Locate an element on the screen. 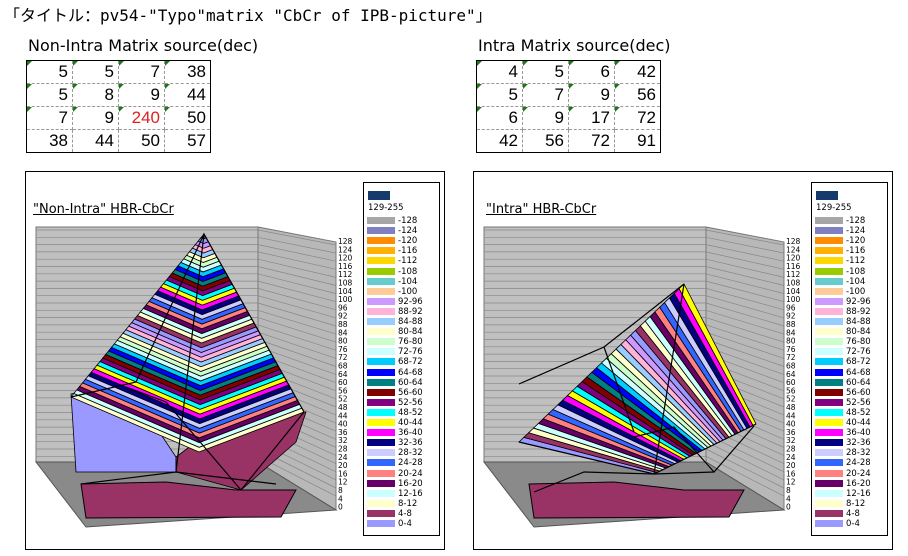 This screenshot has height=556, width=908. legend-item: 0-4 is located at coordinates (389, 524).